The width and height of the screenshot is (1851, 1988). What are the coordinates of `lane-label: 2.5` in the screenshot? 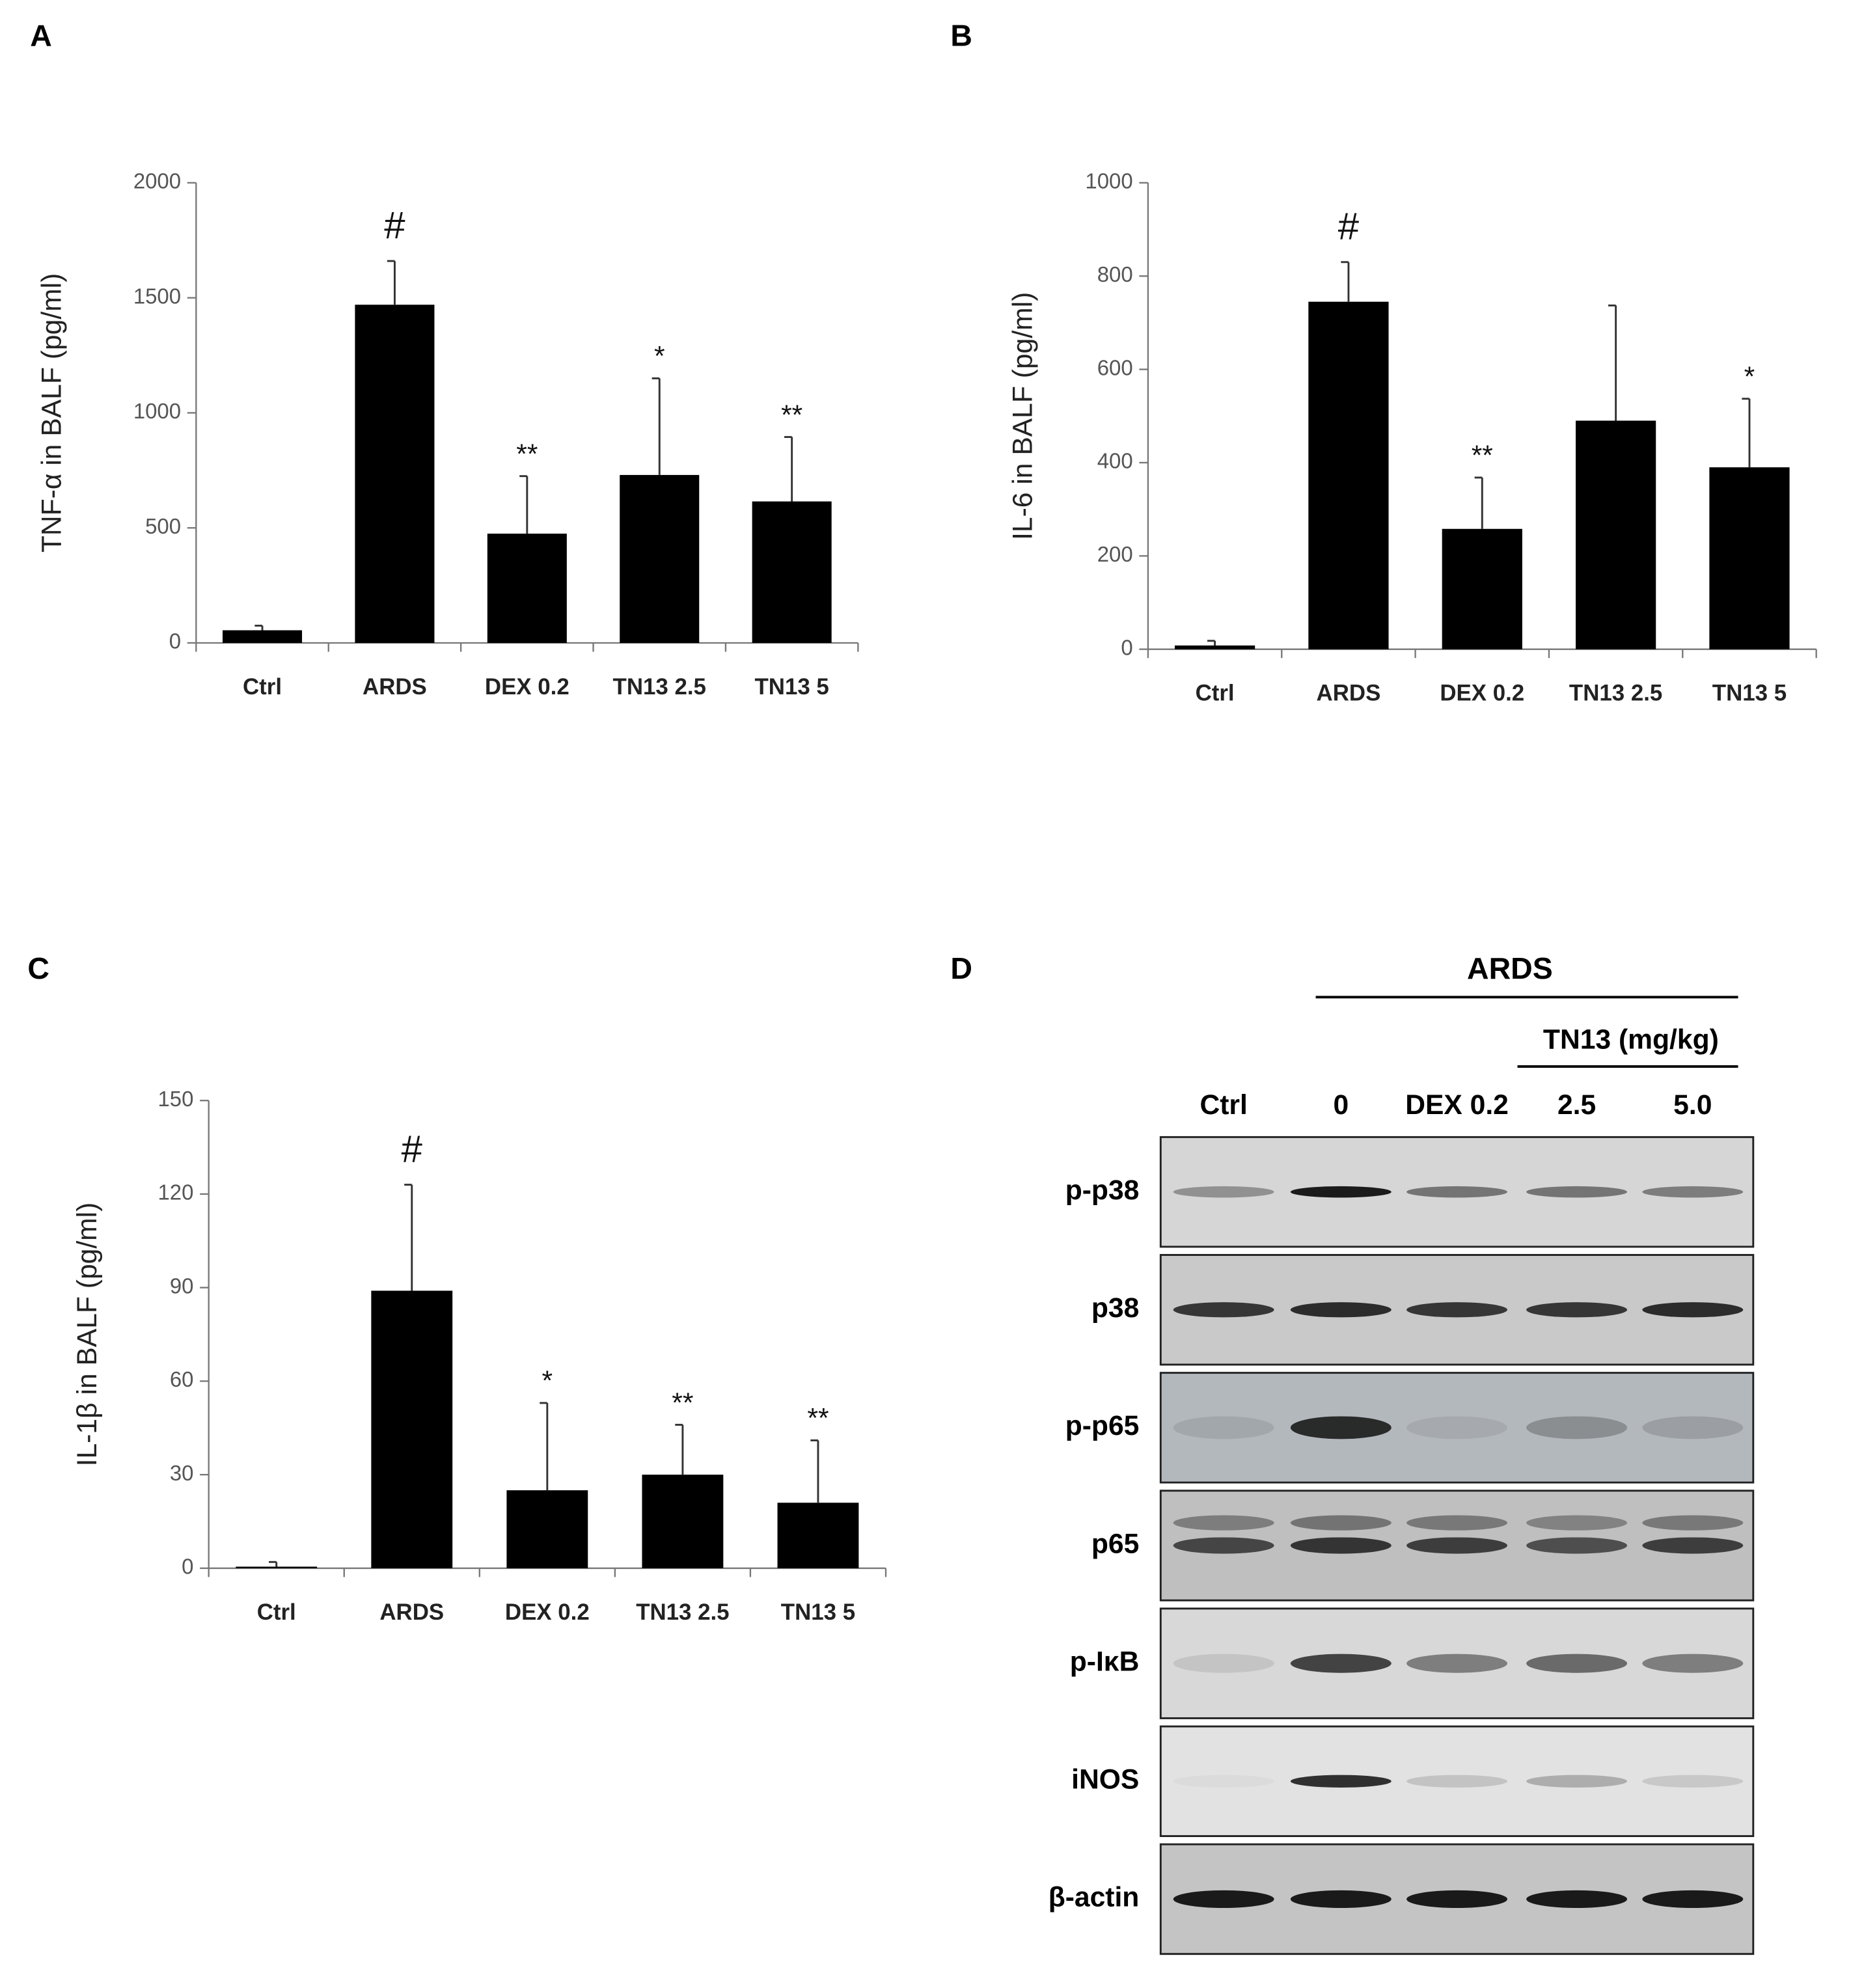 It's located at (1577, 1105).